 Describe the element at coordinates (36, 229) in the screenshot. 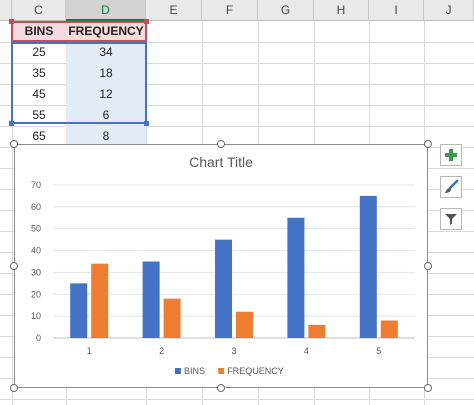

I see `y-tick-label: 50` at that location.